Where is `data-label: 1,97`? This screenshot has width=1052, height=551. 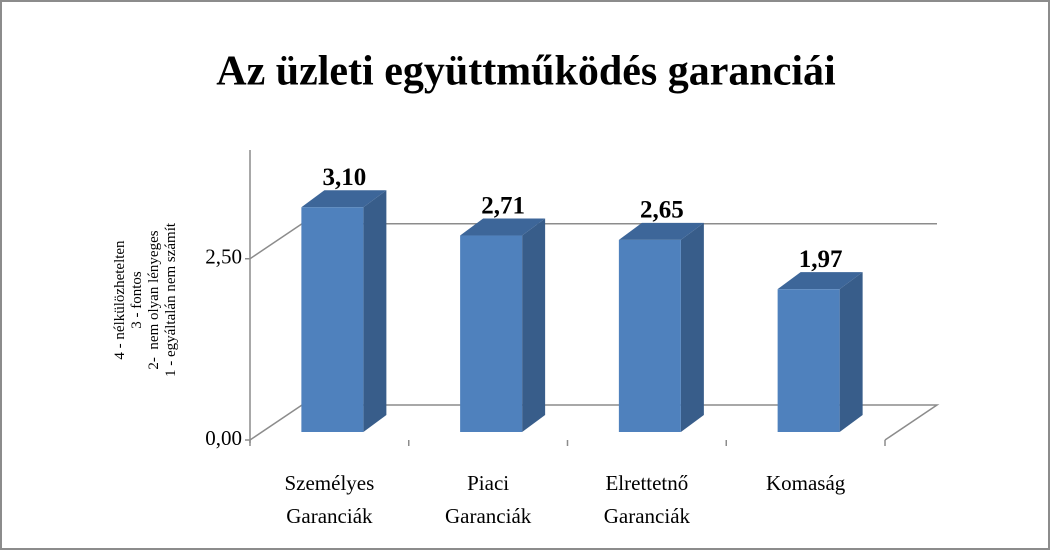
data-label: 1,97 is located at coordinates (821, 259).